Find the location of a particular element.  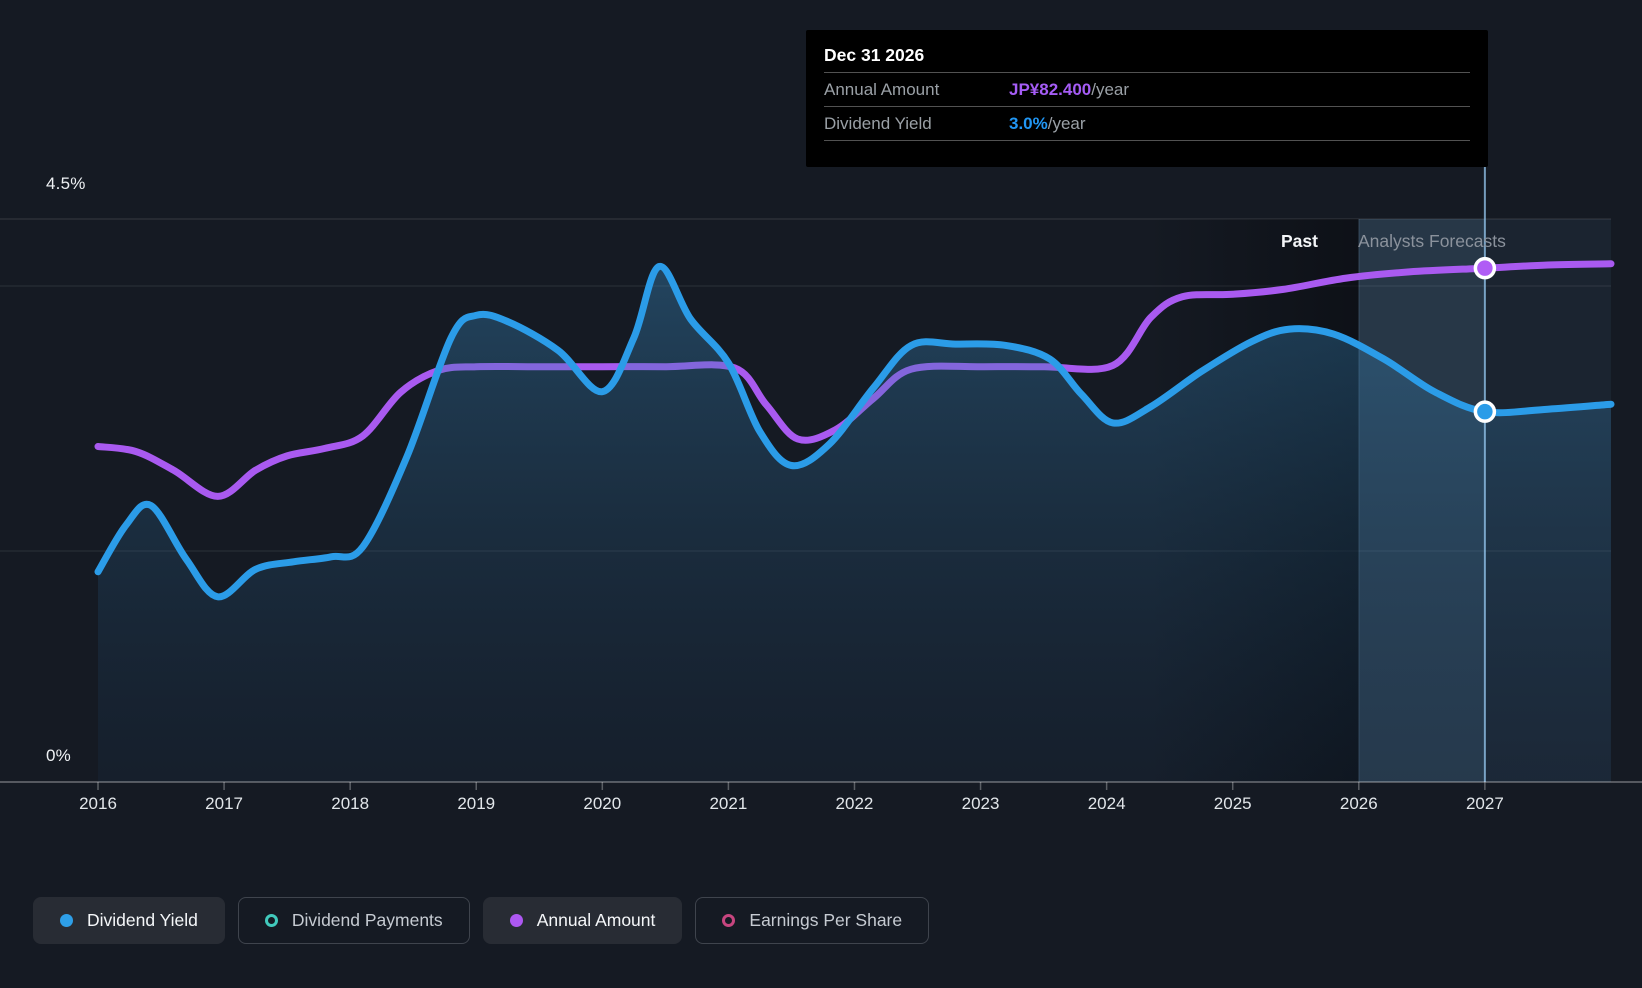

hover-point-annual-amount is located at coordinates (1485, 268).